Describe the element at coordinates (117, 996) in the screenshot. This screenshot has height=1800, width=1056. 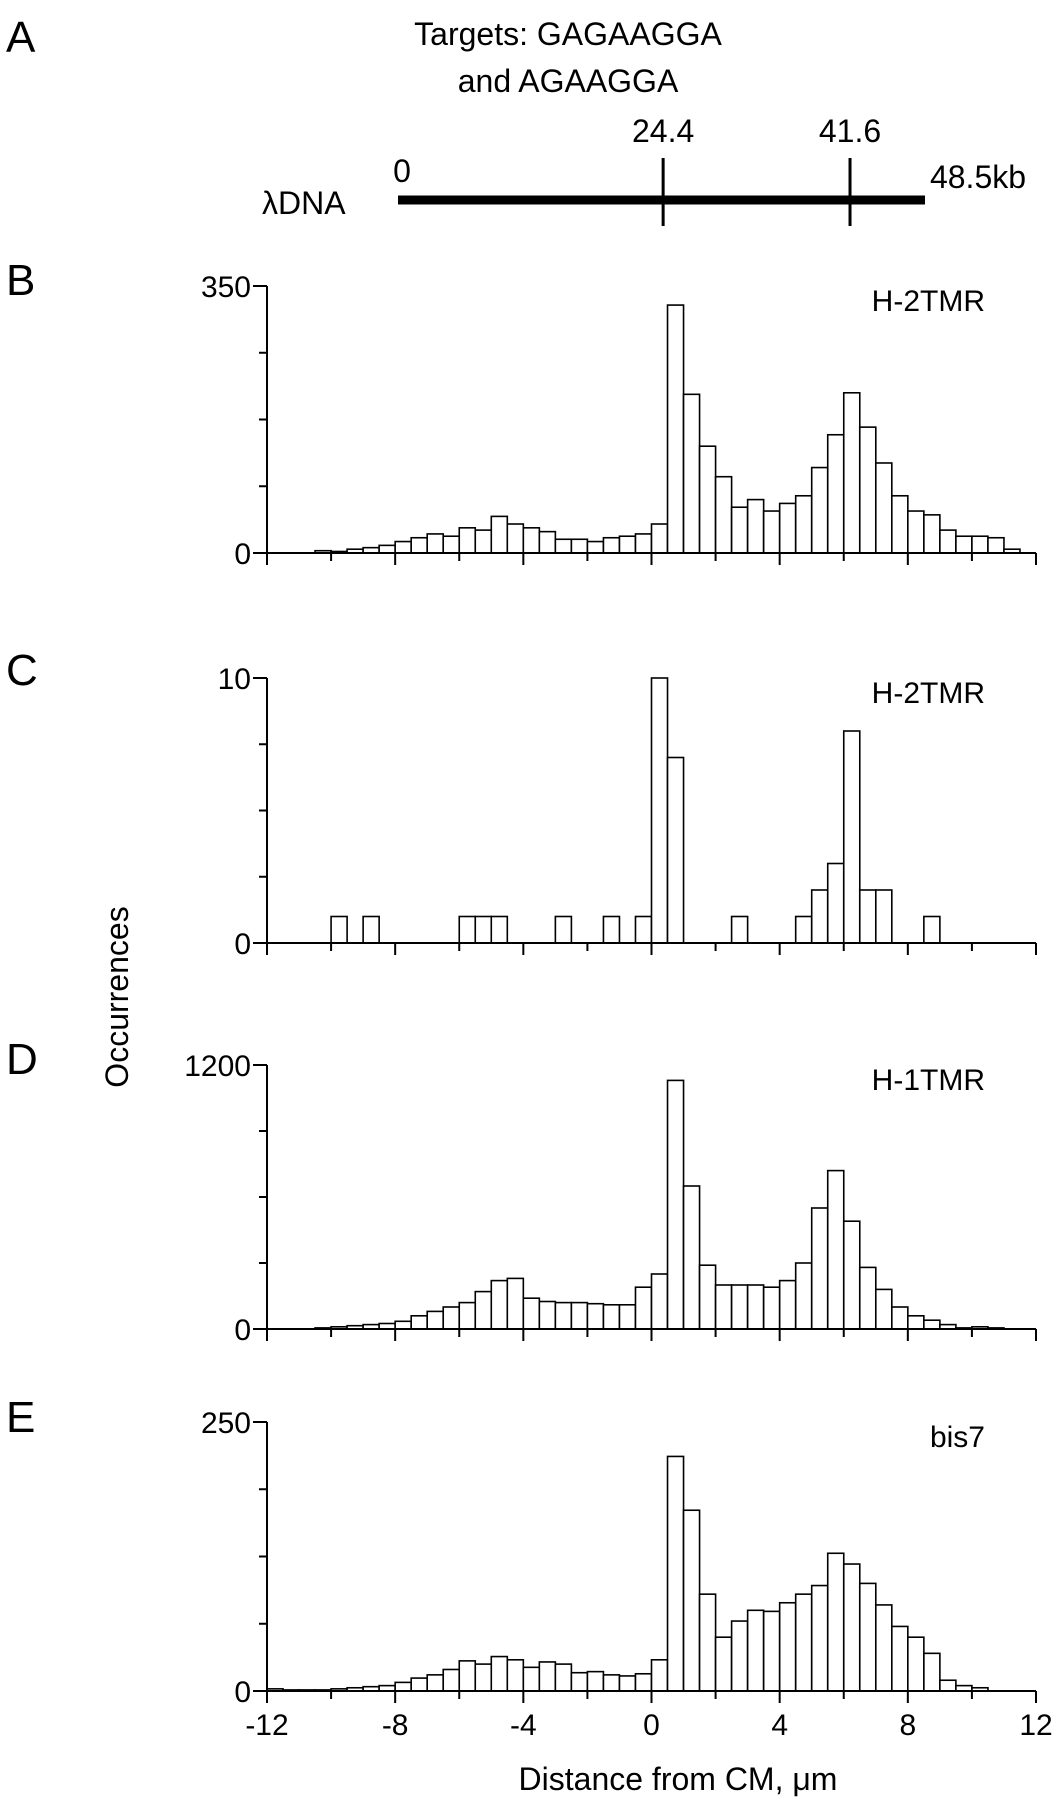
I see `y-axis-label: Occurrences` at that location.